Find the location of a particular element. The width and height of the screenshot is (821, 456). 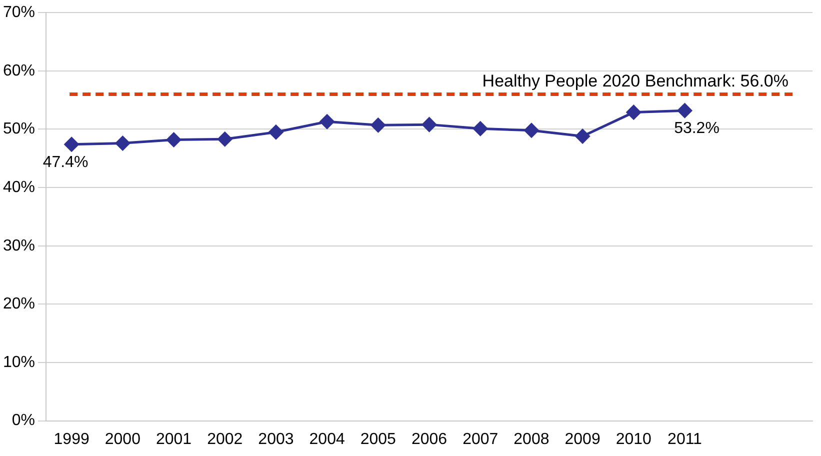

x-tick-label: 2006 is located at coordinates (429, 439).